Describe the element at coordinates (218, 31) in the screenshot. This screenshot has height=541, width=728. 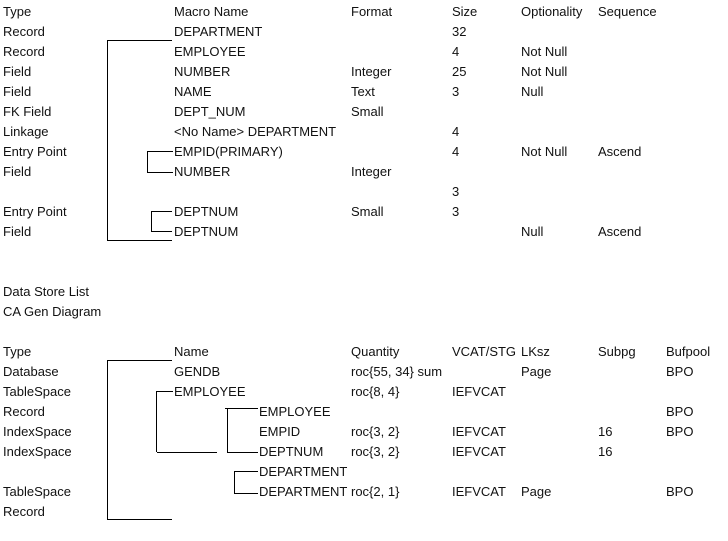
I see `cell-macro-name: DEPARTMENT` at that location.